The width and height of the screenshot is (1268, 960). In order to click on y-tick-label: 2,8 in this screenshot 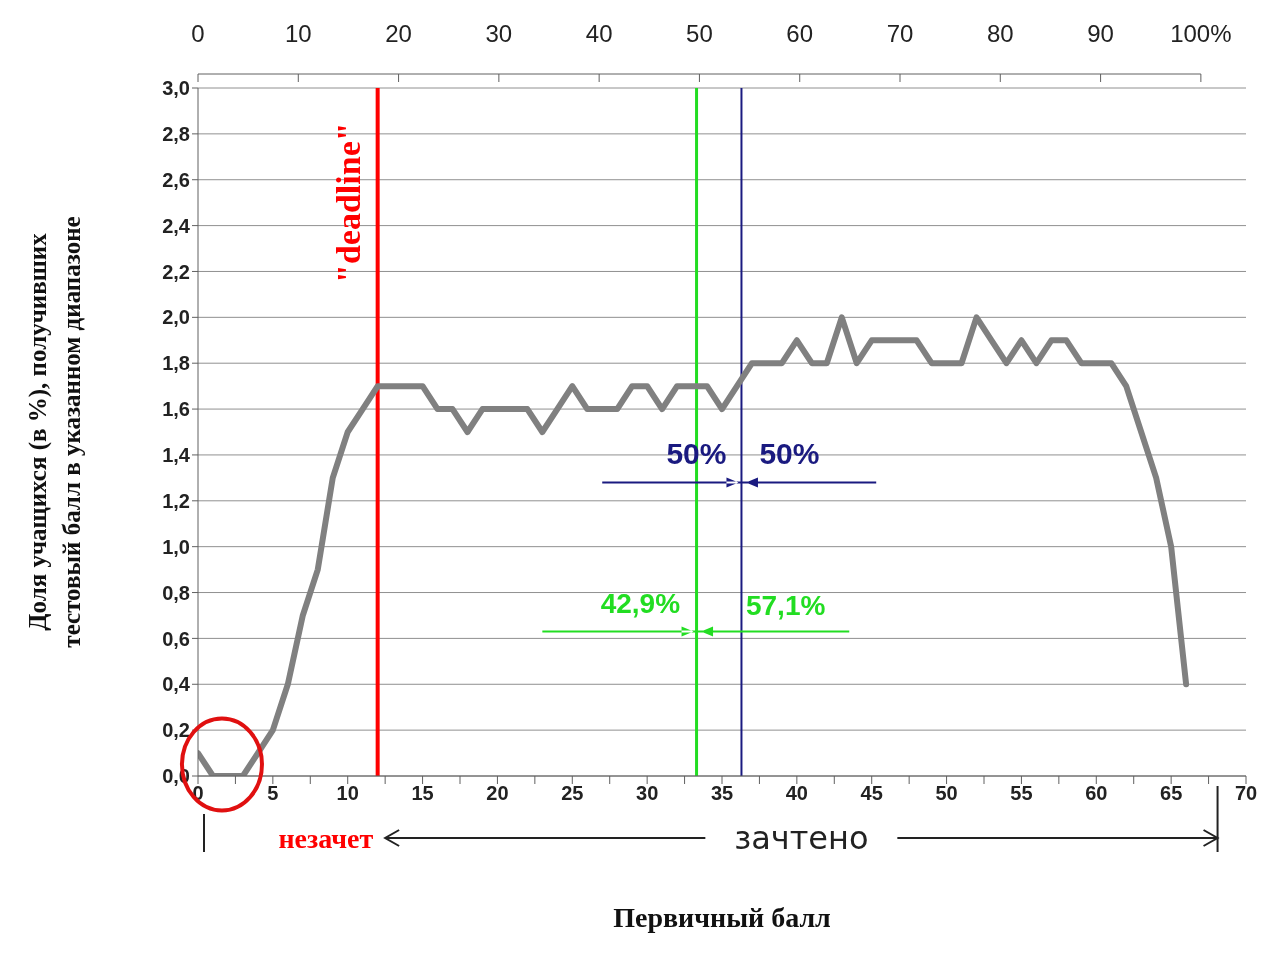, I will do `click(176, 133)`.